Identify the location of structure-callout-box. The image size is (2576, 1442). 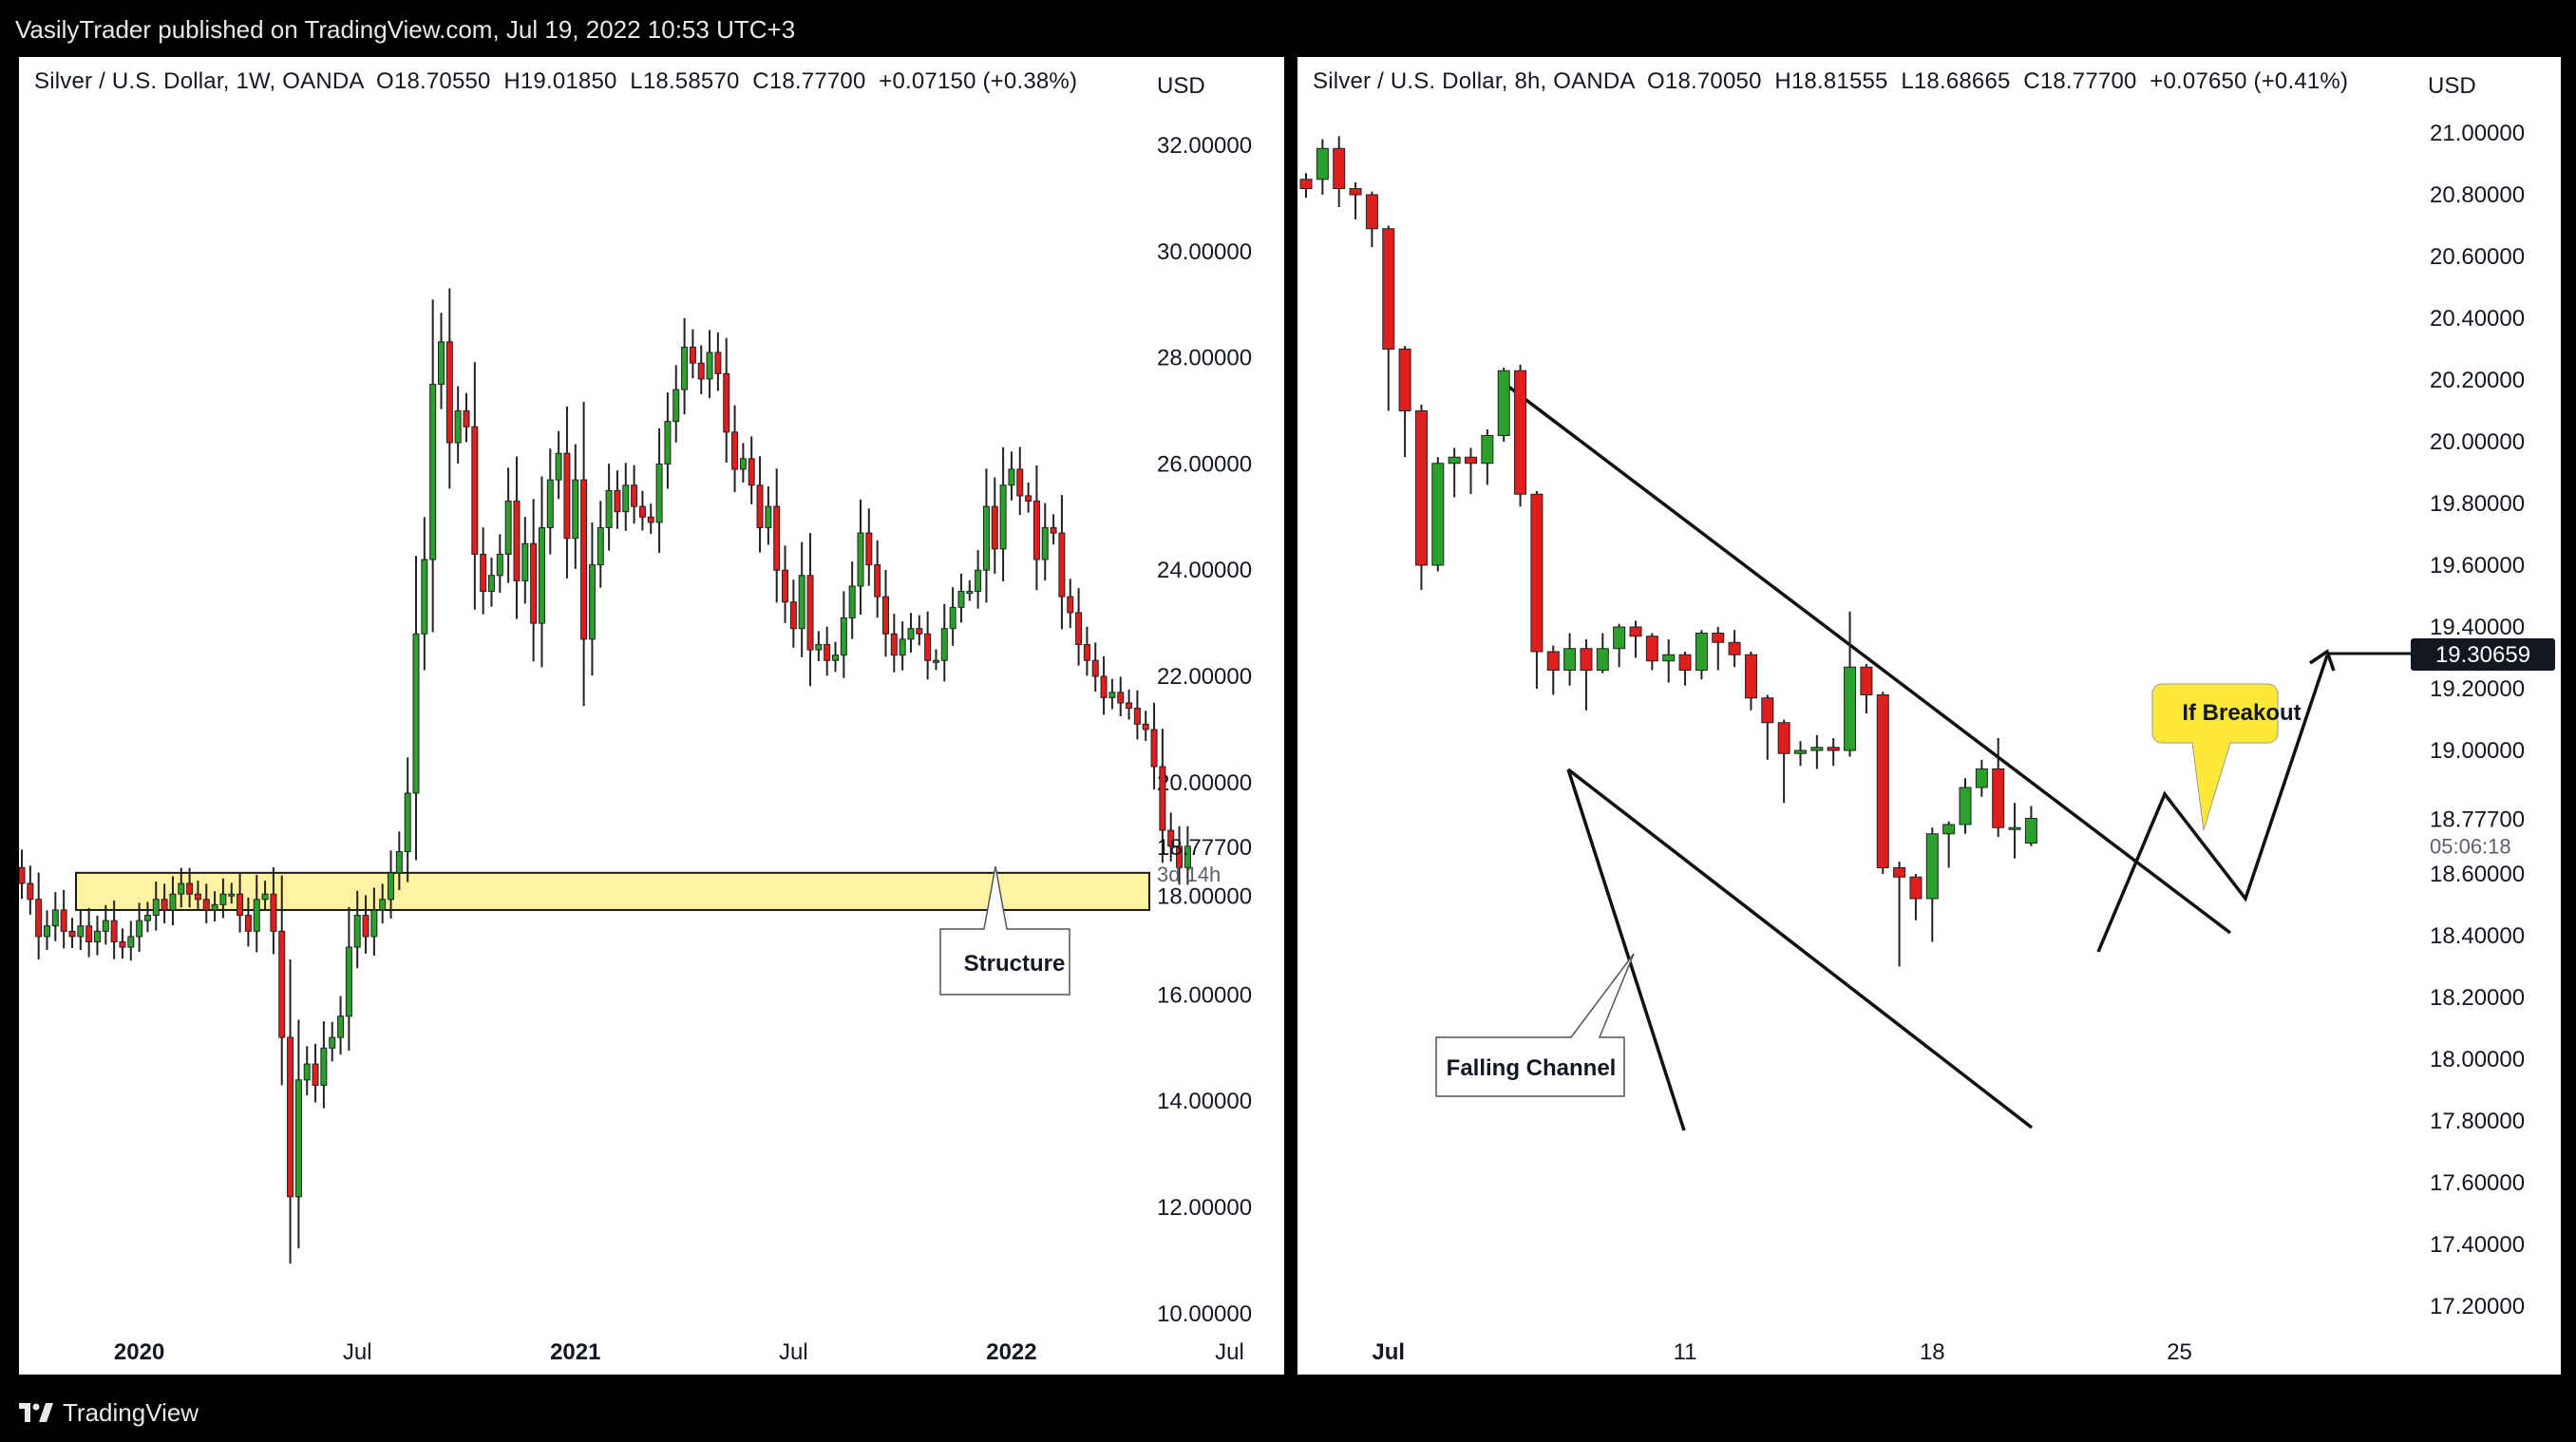
(1004, 930).